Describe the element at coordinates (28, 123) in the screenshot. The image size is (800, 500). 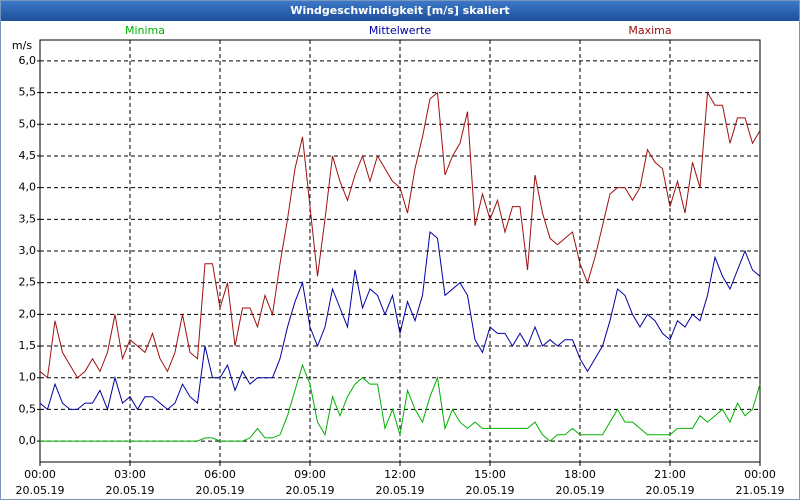
I see `y-tick-label: 5,0` at that location.